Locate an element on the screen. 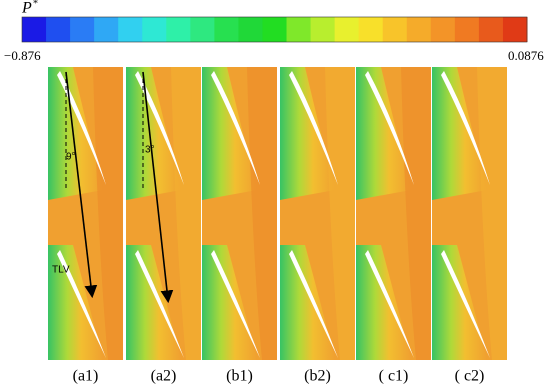 The image size is (550, 387). contour-panel: (a2) is located at coordinates (163, 226).